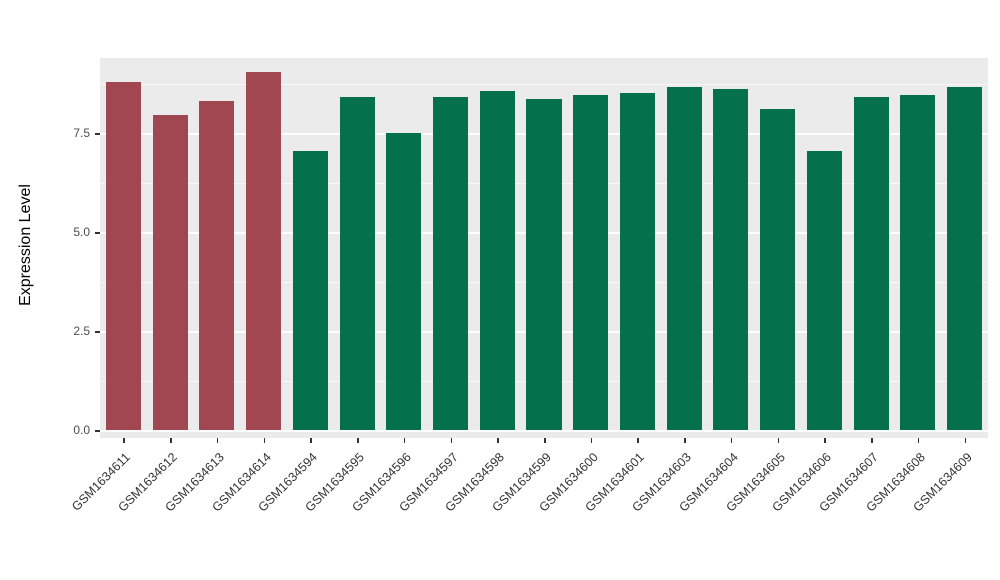 The height and width of the screenshot is (580, 1000). What do you see at coordinates (217, 265) in the screenshot?
I see `bar-GSM1634613` at bounding box center [217, 265].